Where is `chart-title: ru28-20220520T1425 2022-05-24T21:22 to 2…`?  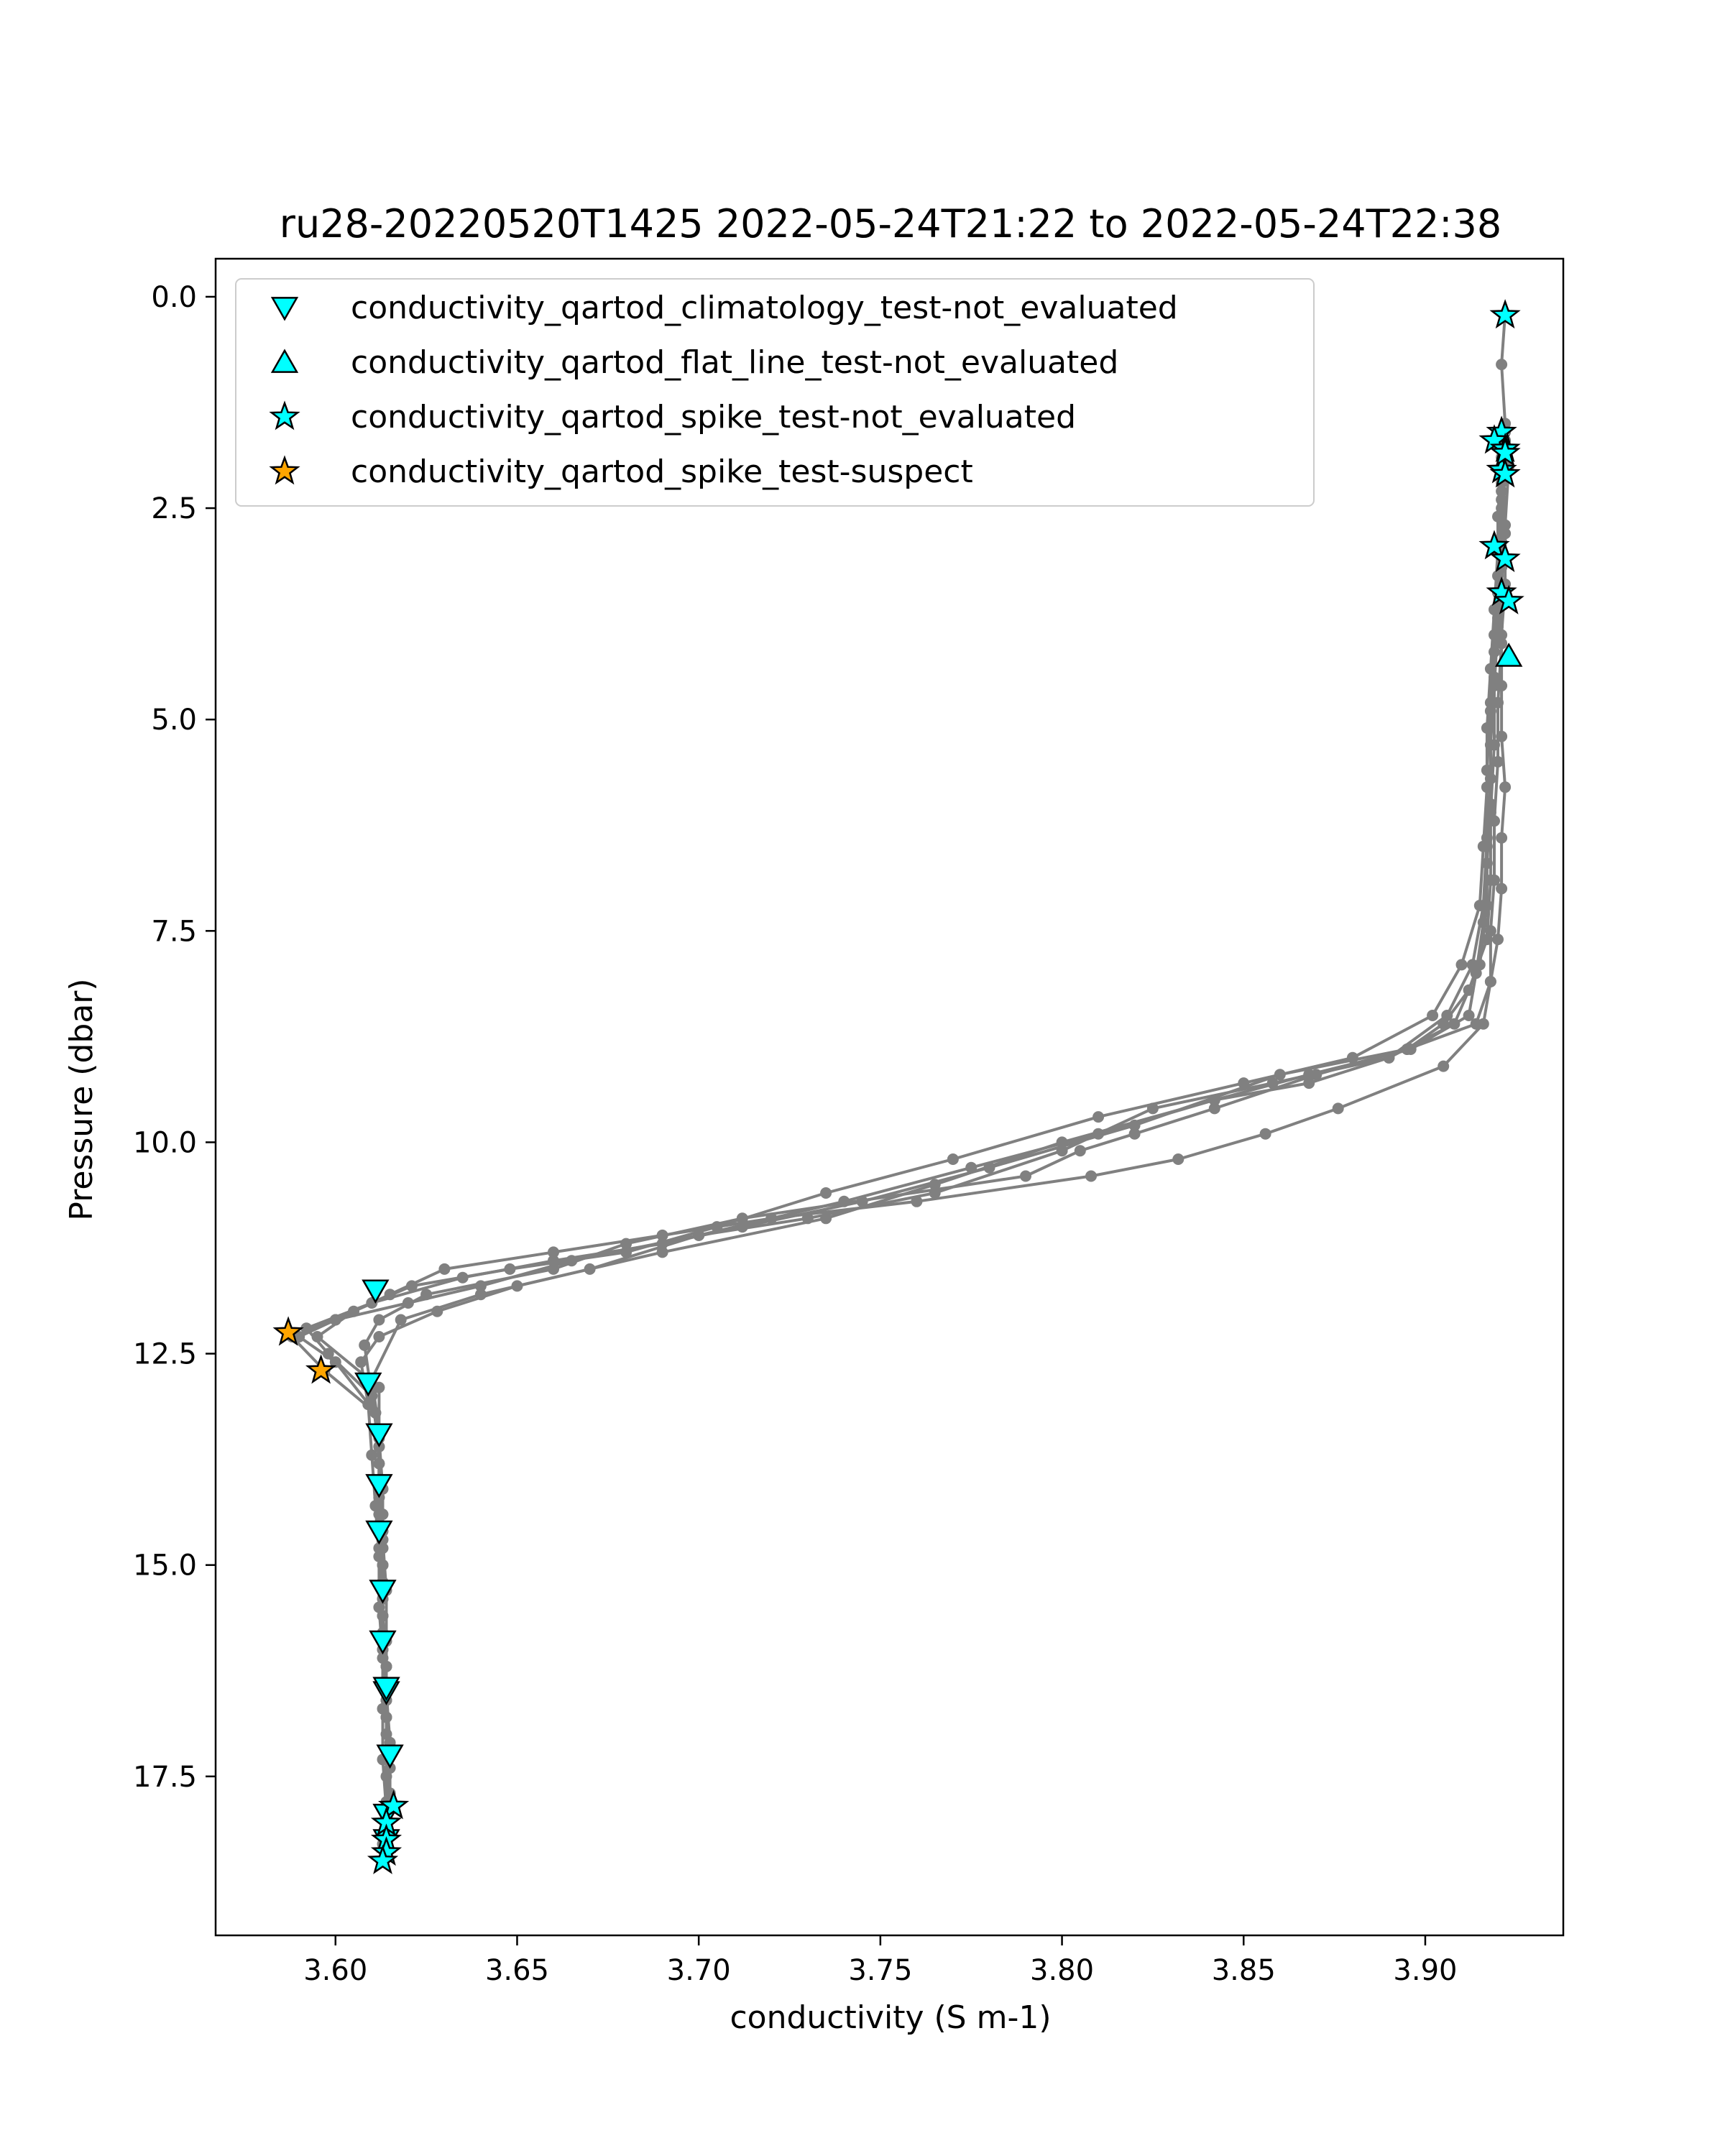 chart-title: ru28-20220520T1425 2022-05-24T21:22 to 2… is located at coordinates (890, 224).